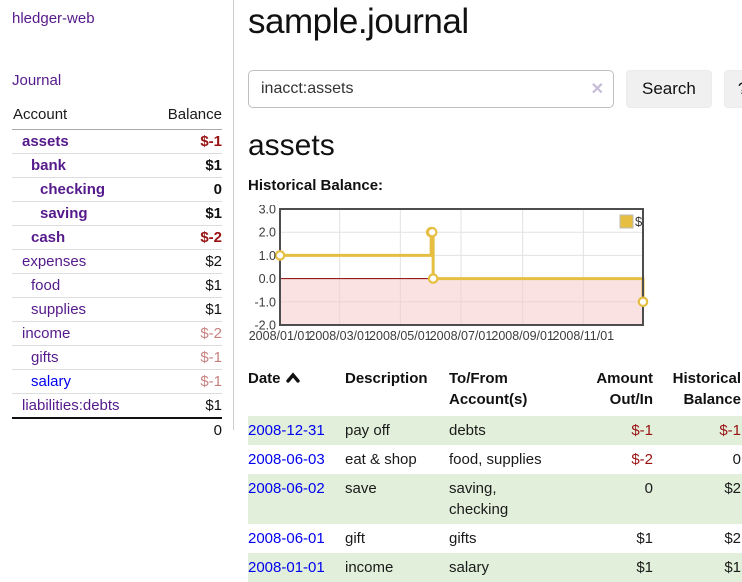  I want to click on transaction-description: eat & shop, so click(381, 459).